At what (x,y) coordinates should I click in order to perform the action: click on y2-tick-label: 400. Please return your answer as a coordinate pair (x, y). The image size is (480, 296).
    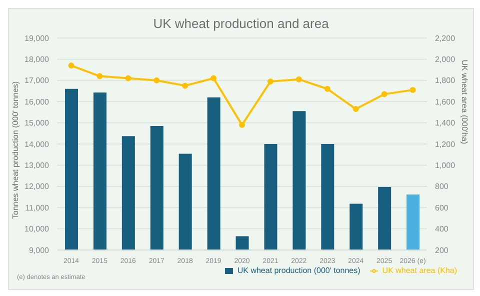
    Looking at the image, I should click on (442, 229).